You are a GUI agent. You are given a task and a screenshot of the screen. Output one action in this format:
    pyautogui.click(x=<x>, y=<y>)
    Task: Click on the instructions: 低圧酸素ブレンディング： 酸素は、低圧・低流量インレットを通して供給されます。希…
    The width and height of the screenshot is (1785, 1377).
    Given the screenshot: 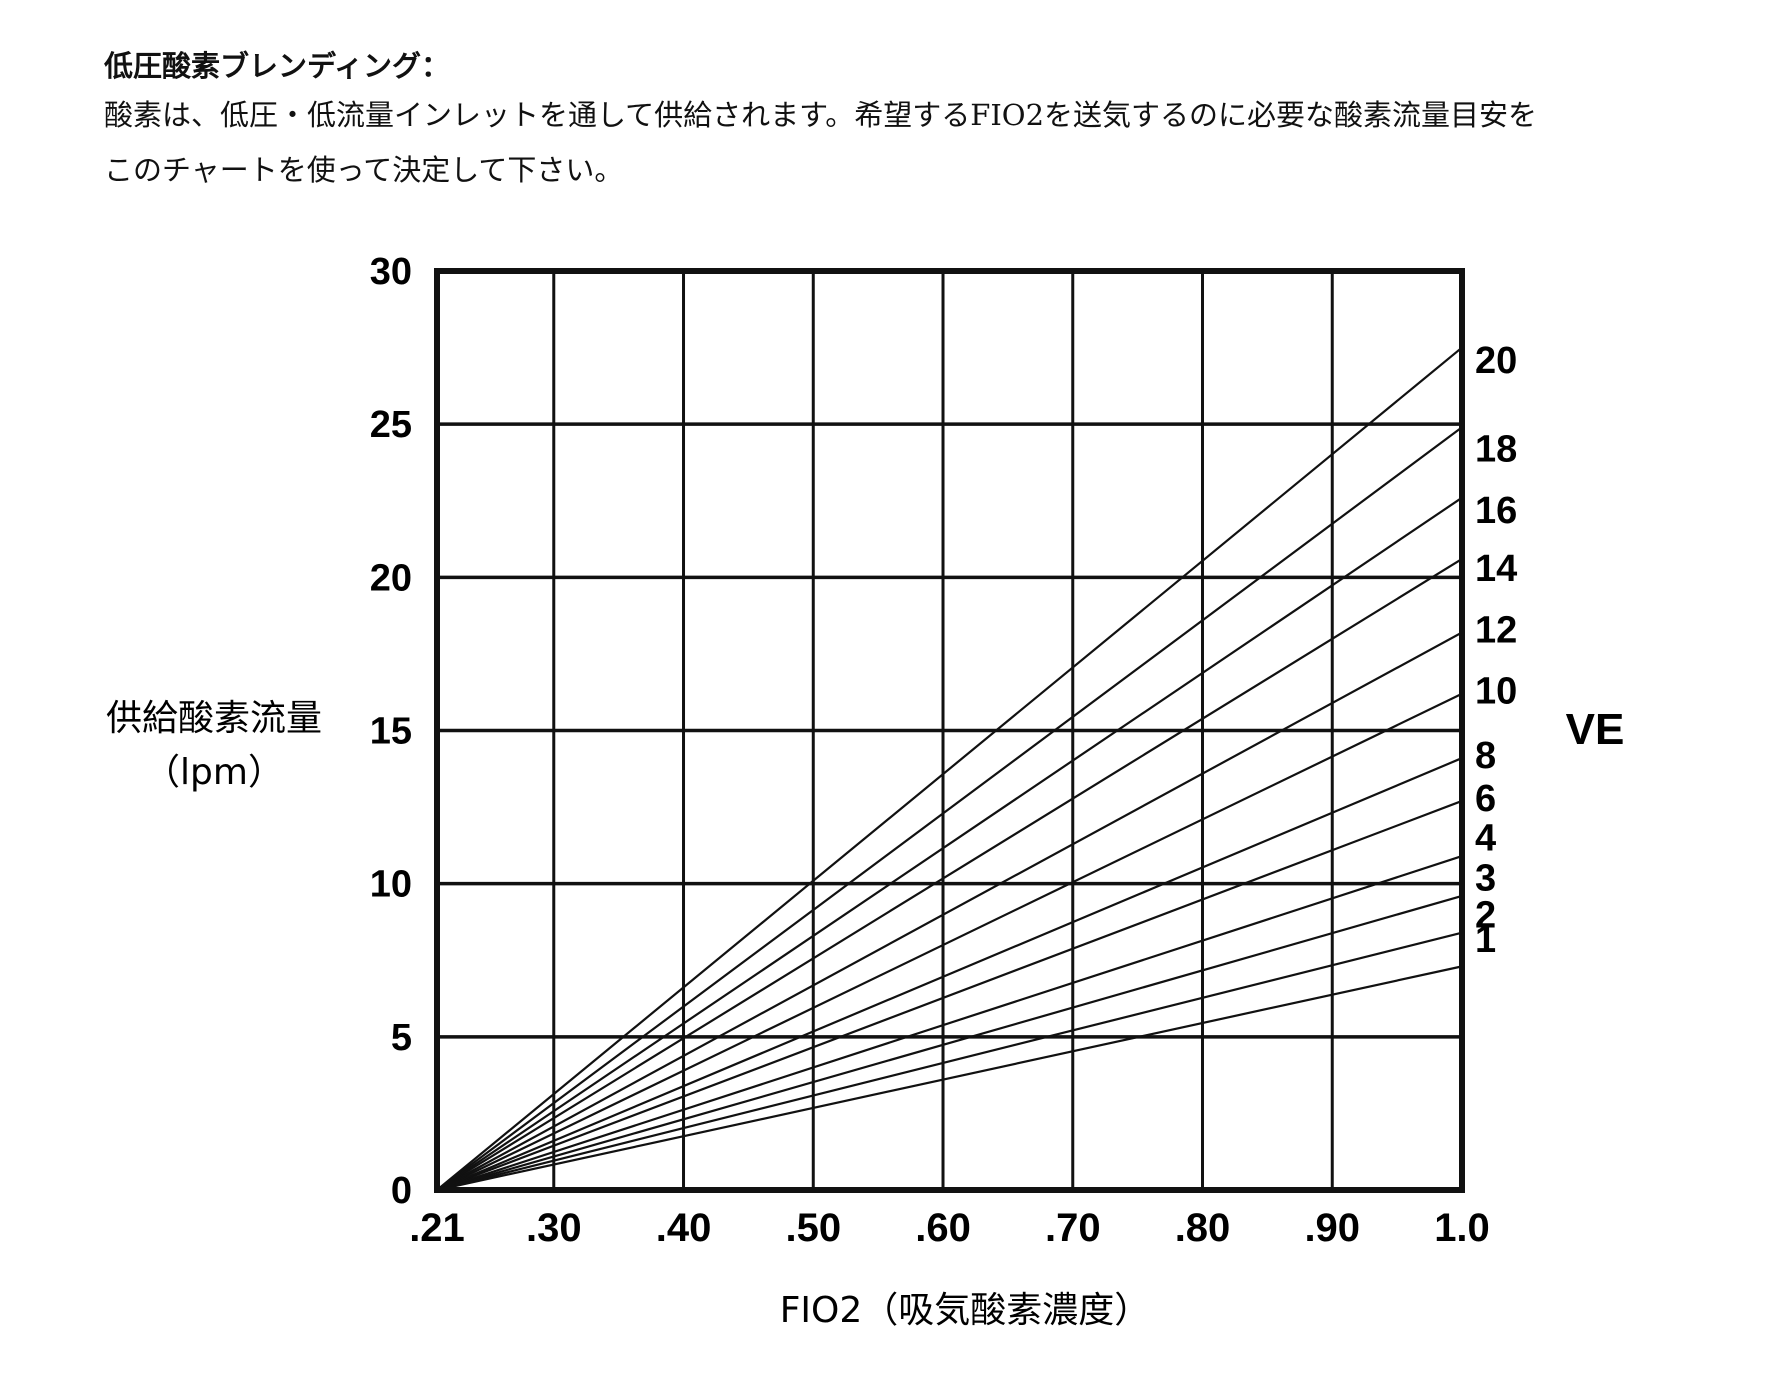 What is the action you would take?
    pyautogui.click(x=924, y=121)
    